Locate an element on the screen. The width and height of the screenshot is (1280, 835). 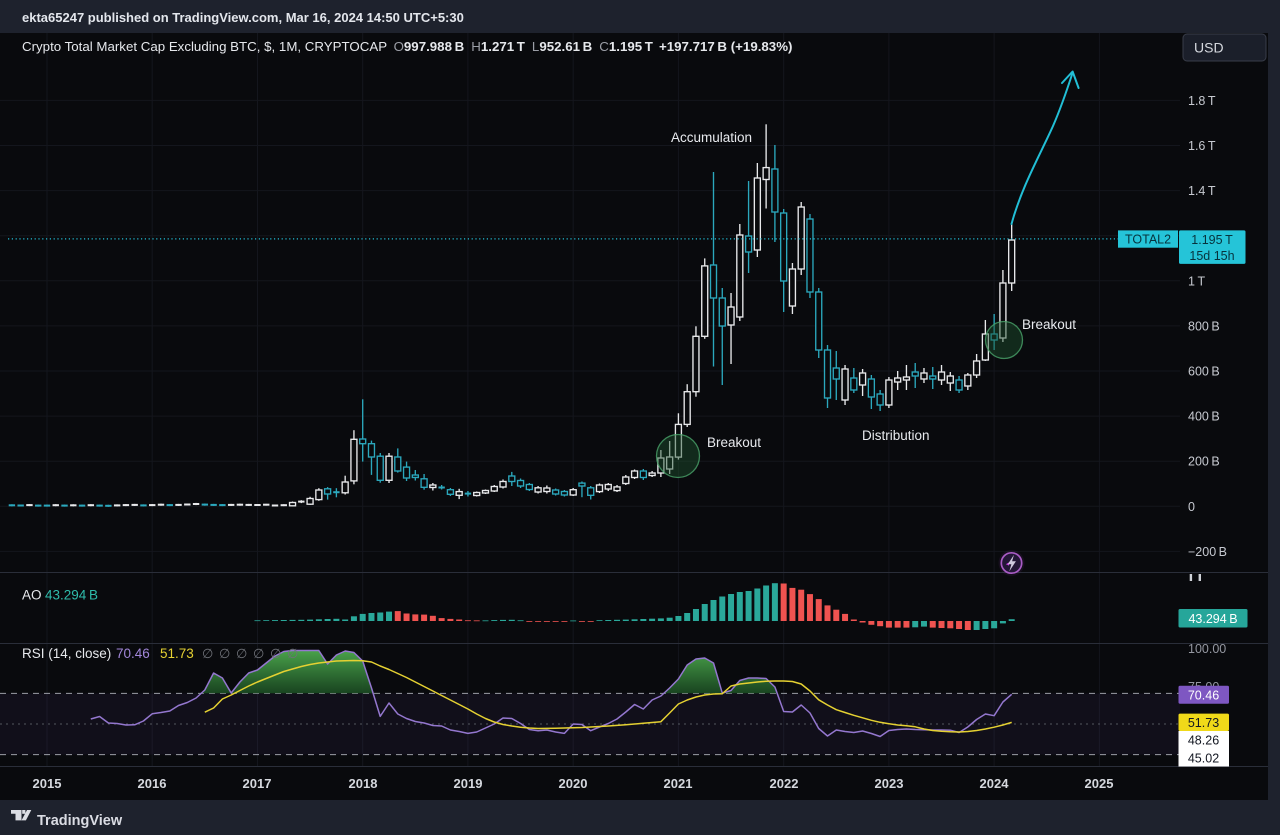
svg-text: 600 B is located at coordinates (1204, 372).